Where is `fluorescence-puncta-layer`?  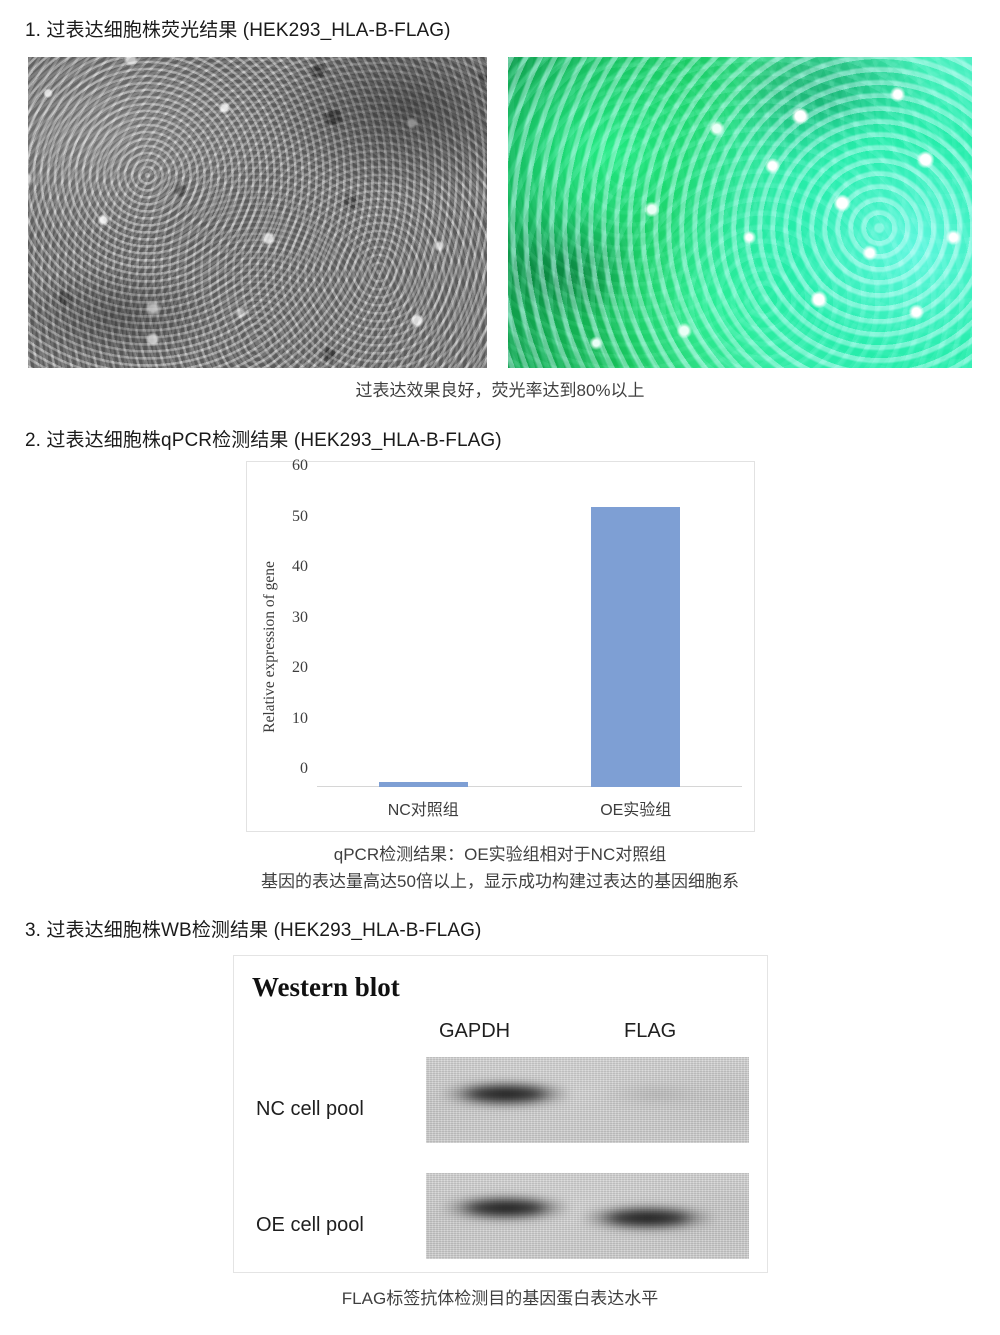 fluorescence-puncta-layer is located at coordinates (740, 212).